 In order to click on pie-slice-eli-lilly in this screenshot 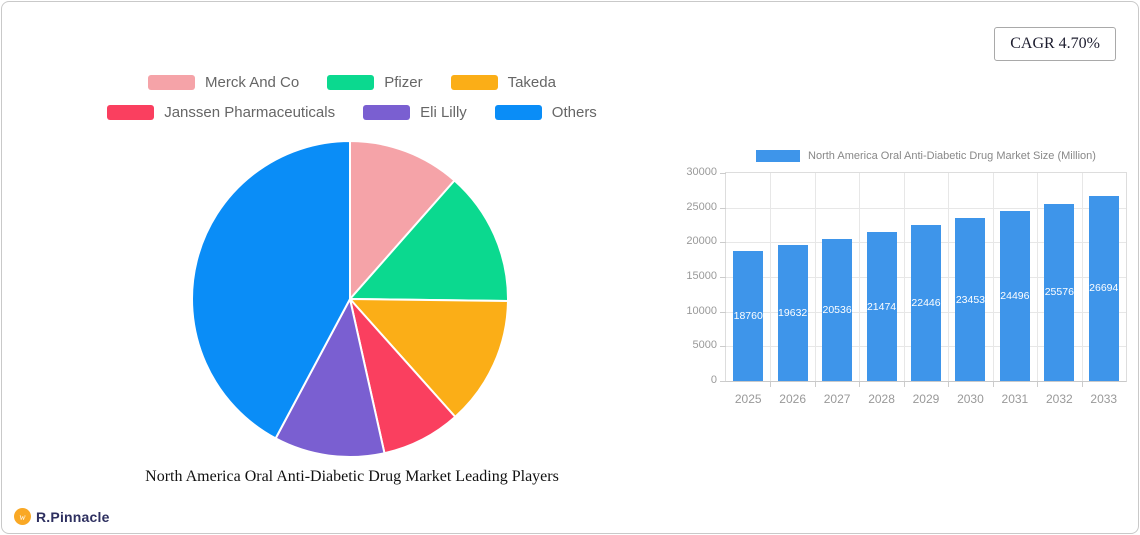, I will do `click(330, 378)`.